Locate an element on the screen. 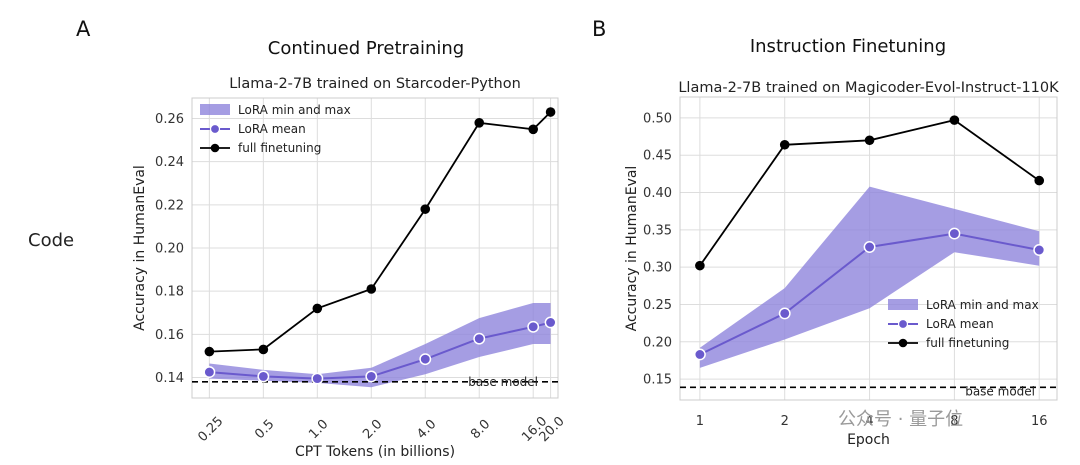 This screenshot has width=1080, height=465. chart-title: Llama-2-7B trained on Starcoder-Python is located at coordinates (375, 84).